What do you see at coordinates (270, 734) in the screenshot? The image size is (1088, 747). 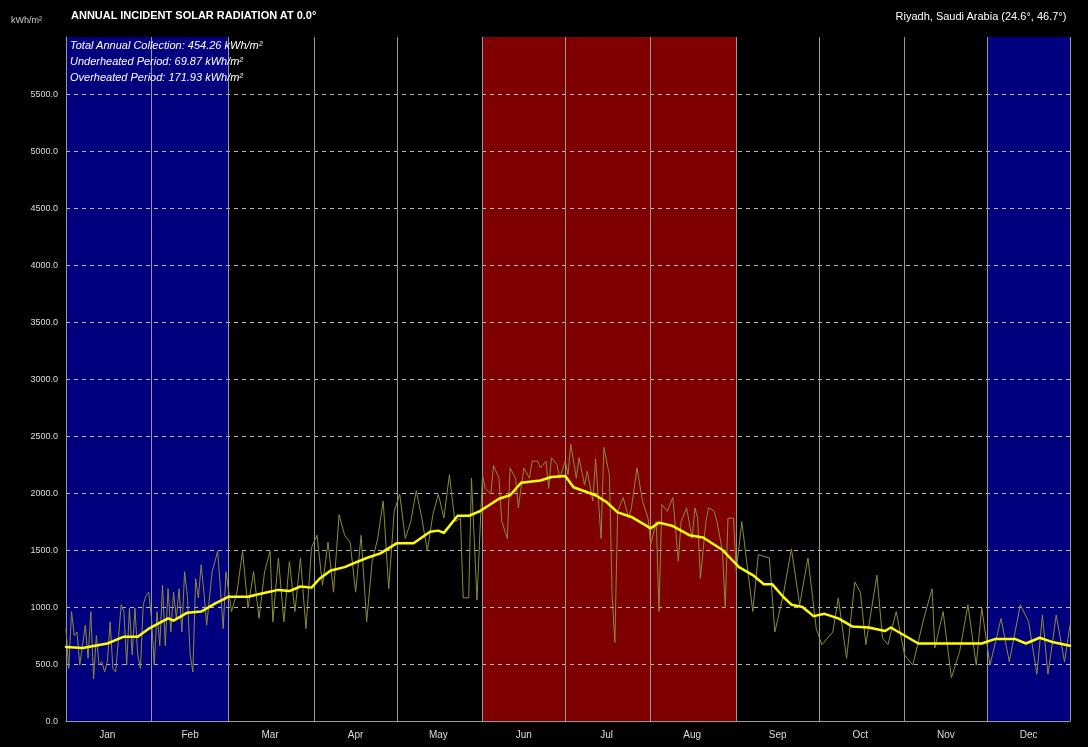 I see `x-tick-label: Mar` at bounding box center [270, 734].